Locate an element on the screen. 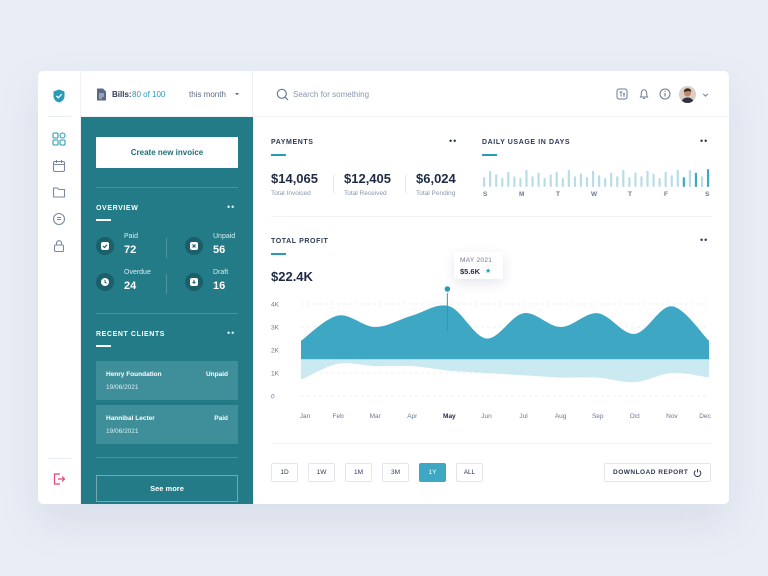 This screenshot has width=768, height=576. dashboard-icon is located at coordinates (59, 139).